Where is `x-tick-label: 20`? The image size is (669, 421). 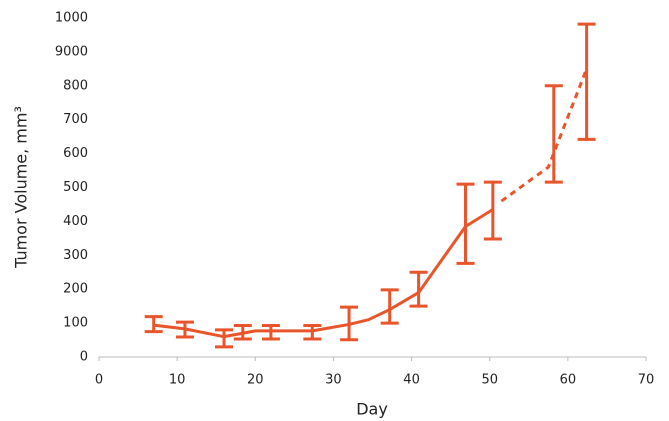
x-tick-label: 20 is located at coordinates (255, 380).